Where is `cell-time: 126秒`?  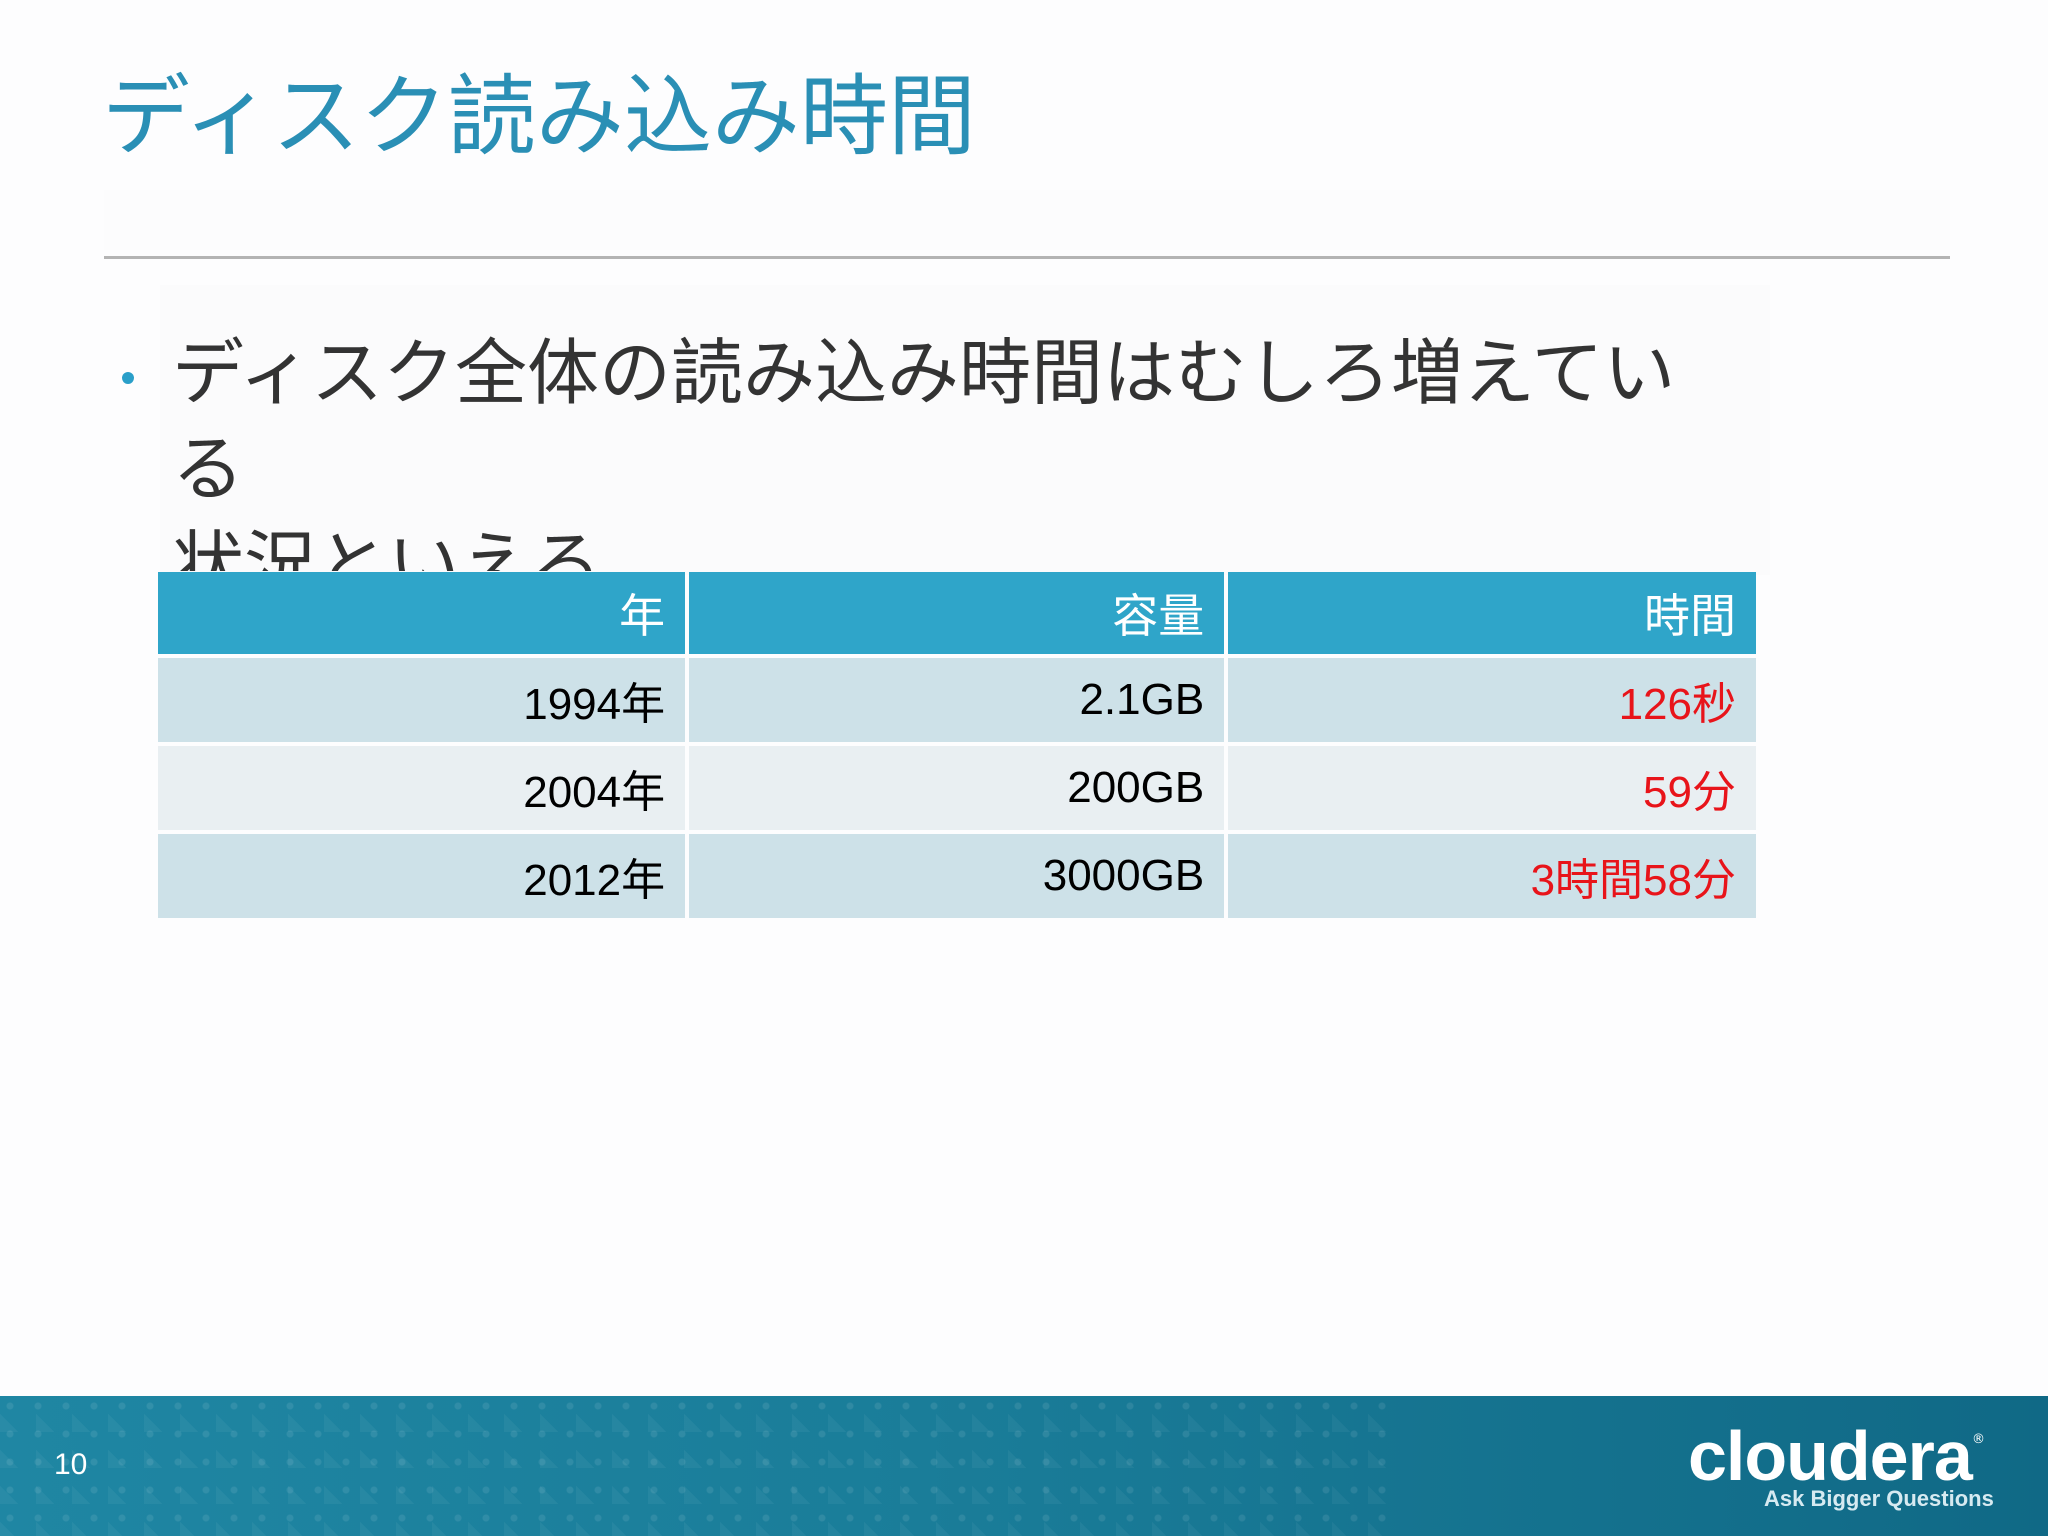 cell-time: 126秒 is located at coordinates (1492, 700).